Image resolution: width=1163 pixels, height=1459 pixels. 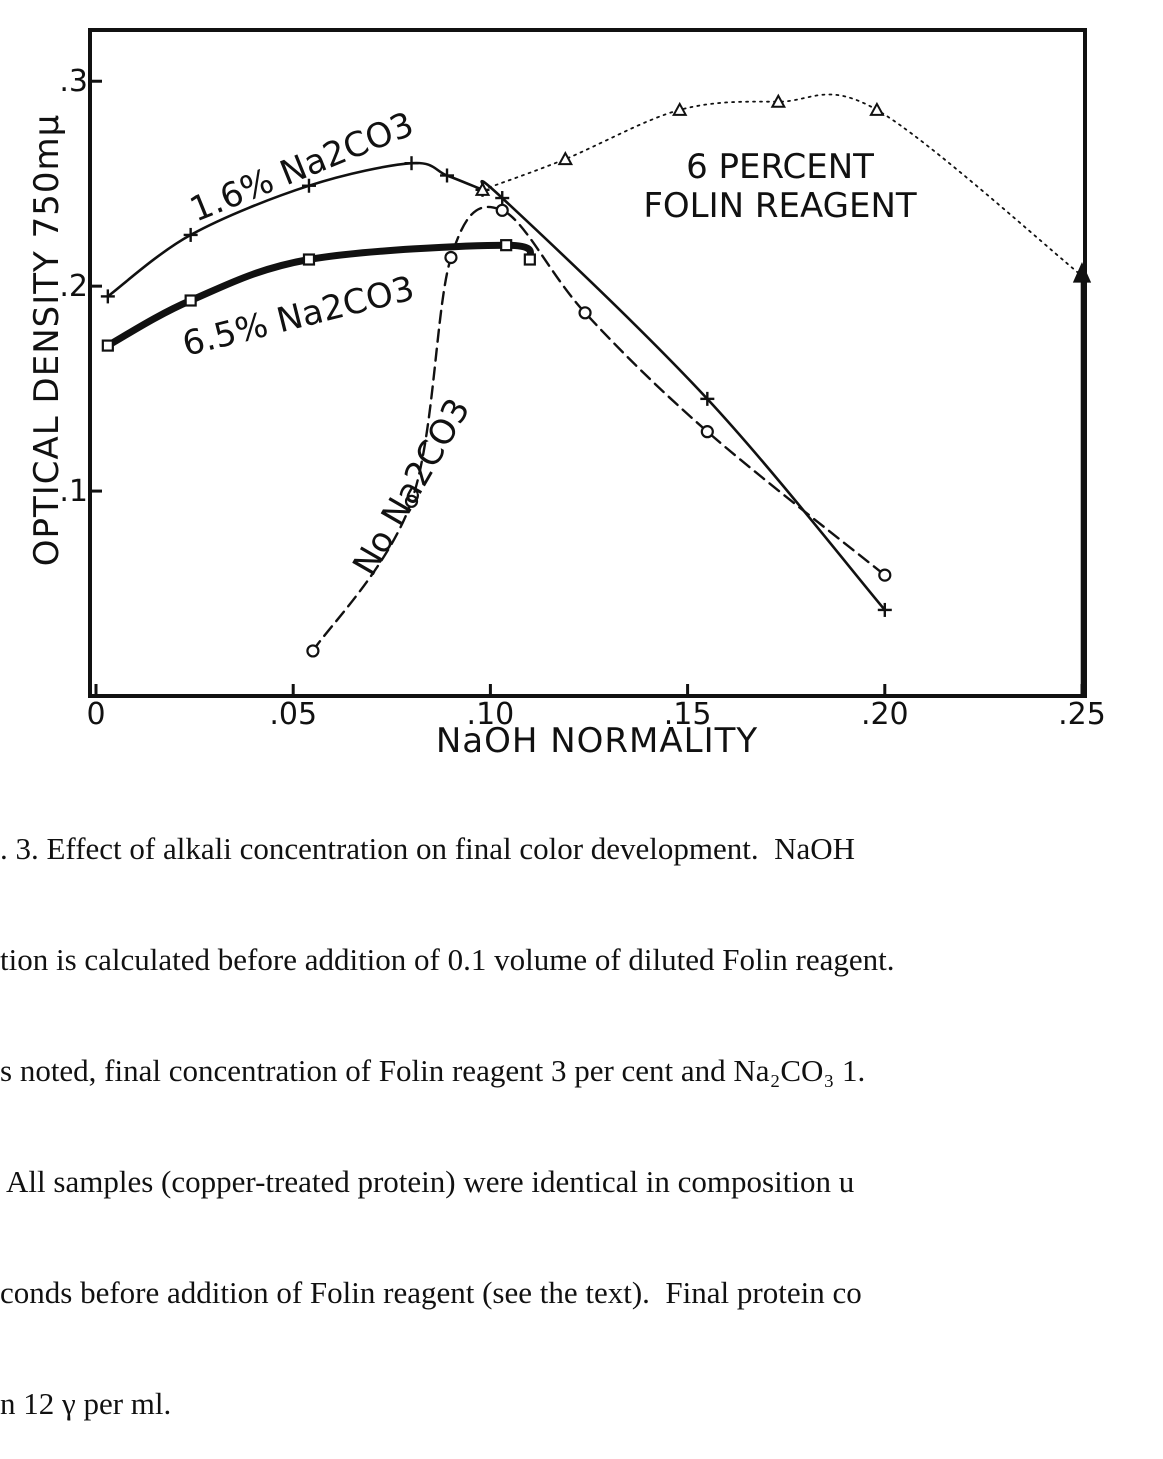 What do you see at coordinates (73, 491) in the screenshot?
I see `y-tick-label: .1` at bounding box center [73, 491].